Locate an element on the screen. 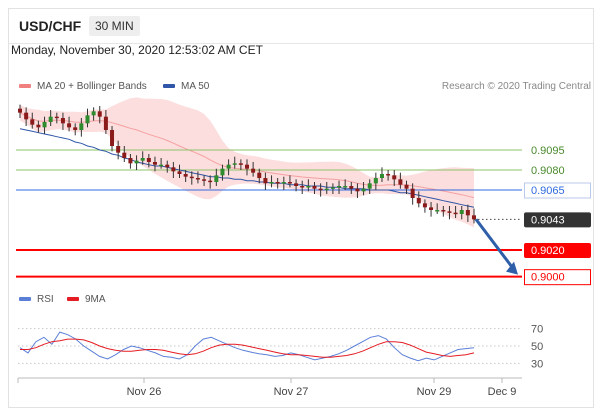 This screenshot has height=412, width=597. level-label-2: 0.9065 is located at coordinates (548, 191).